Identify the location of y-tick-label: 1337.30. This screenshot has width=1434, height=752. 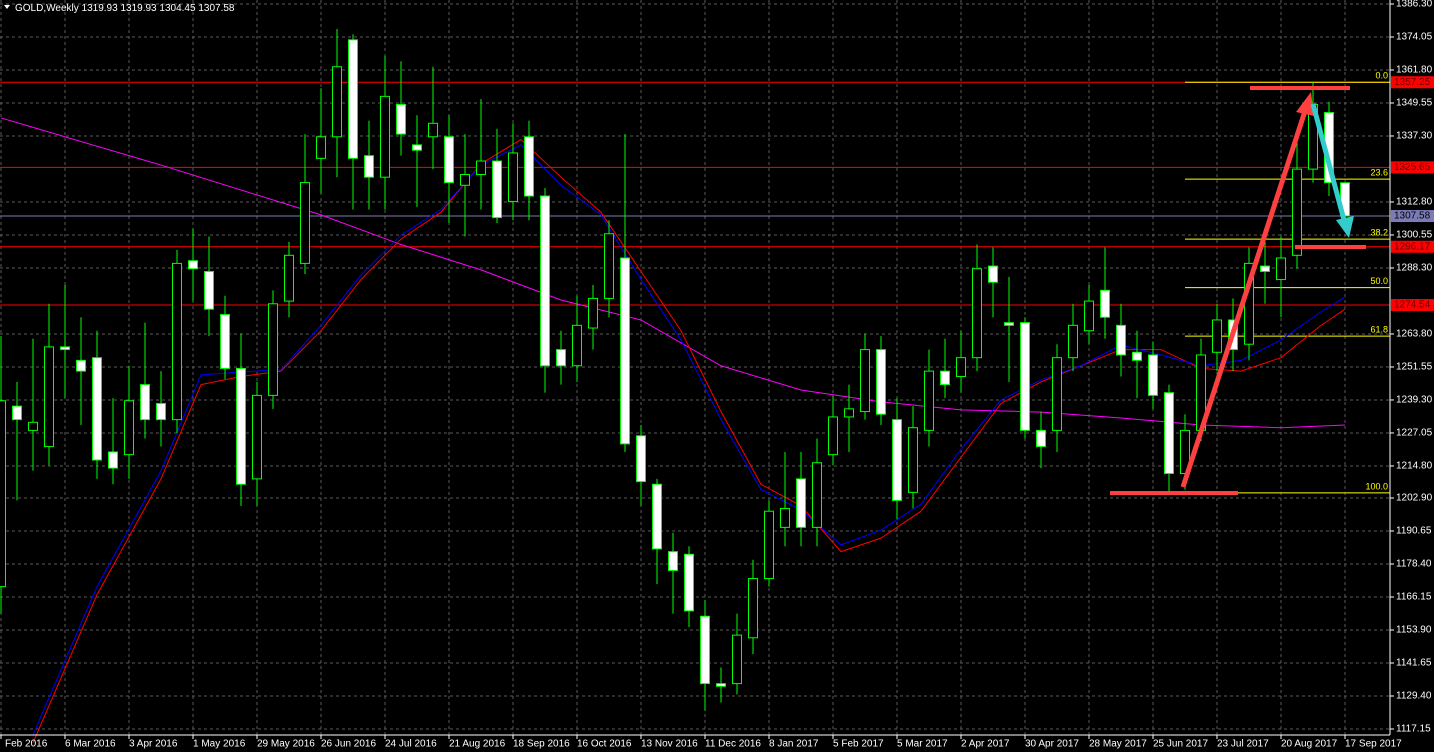
(1414, 136).